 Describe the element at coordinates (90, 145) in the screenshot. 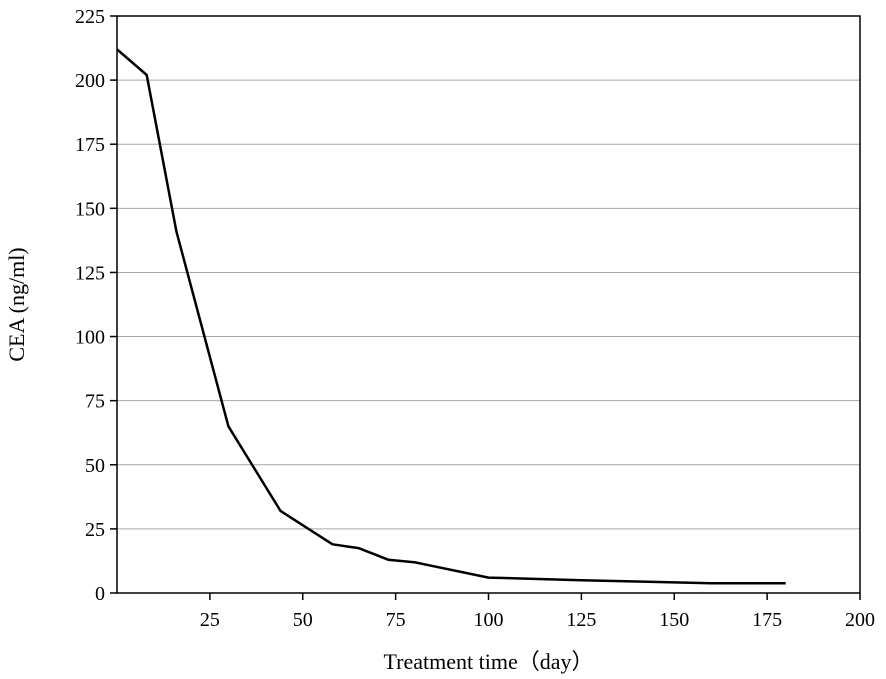

I see `y-tick-label-175: 175` at that location.